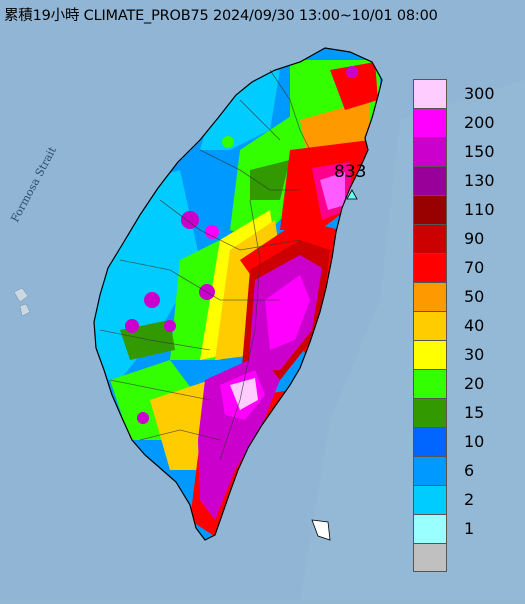 This screenshot has width=525, height=604. Describe the element at coordinates (479, 93) in the screenshot. I see `legend-label: 300` at that location.